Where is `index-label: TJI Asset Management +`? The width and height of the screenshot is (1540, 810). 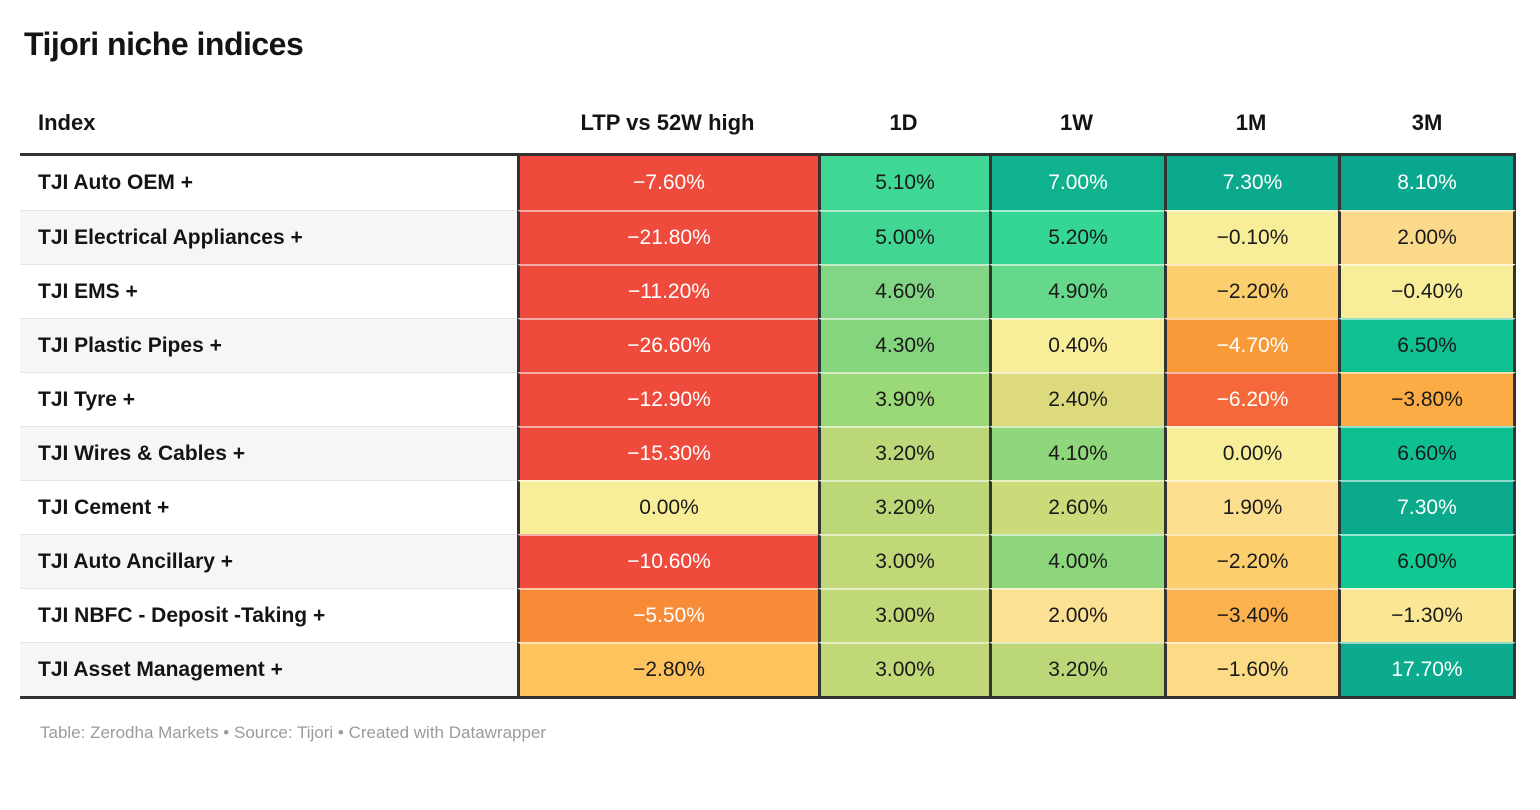
index-label: TJI Asset Management + is located at coordinates (268, 669).